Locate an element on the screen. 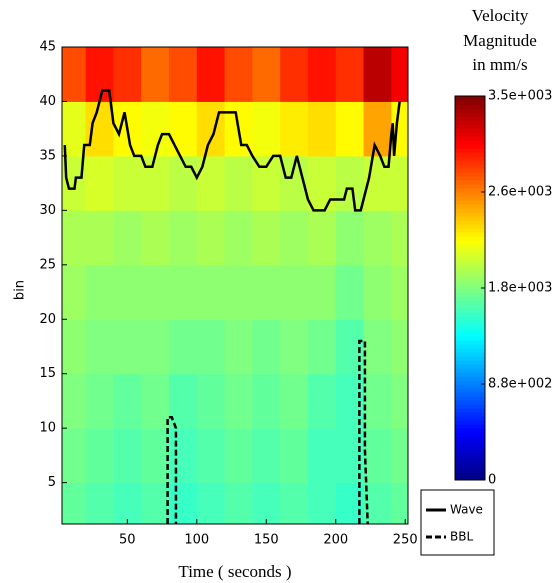 This screenshot has height=583, width=559. colorbar-title: in mm/s is located at coordinates (499, 64).